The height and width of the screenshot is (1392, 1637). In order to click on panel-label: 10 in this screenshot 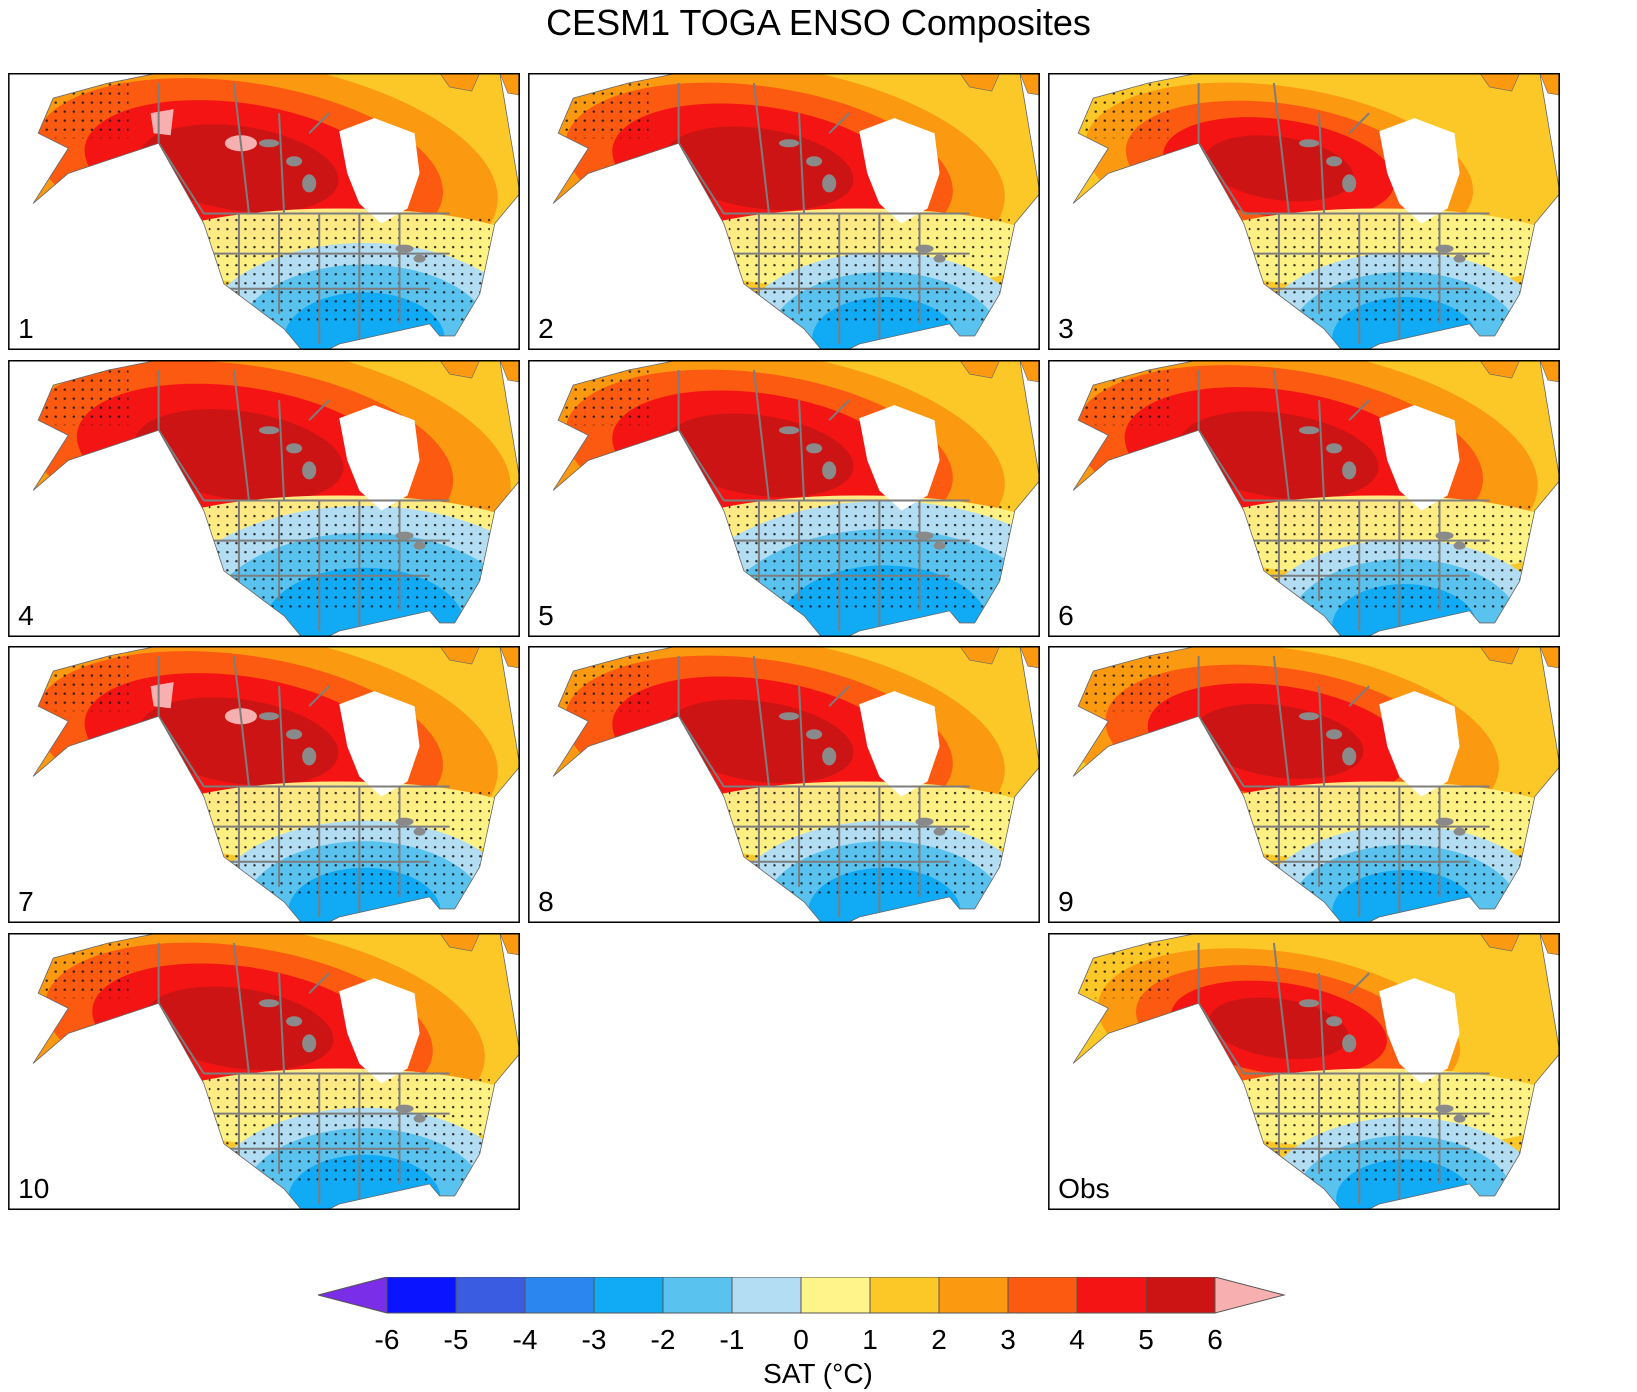, I will do `click(33, 1188)`.